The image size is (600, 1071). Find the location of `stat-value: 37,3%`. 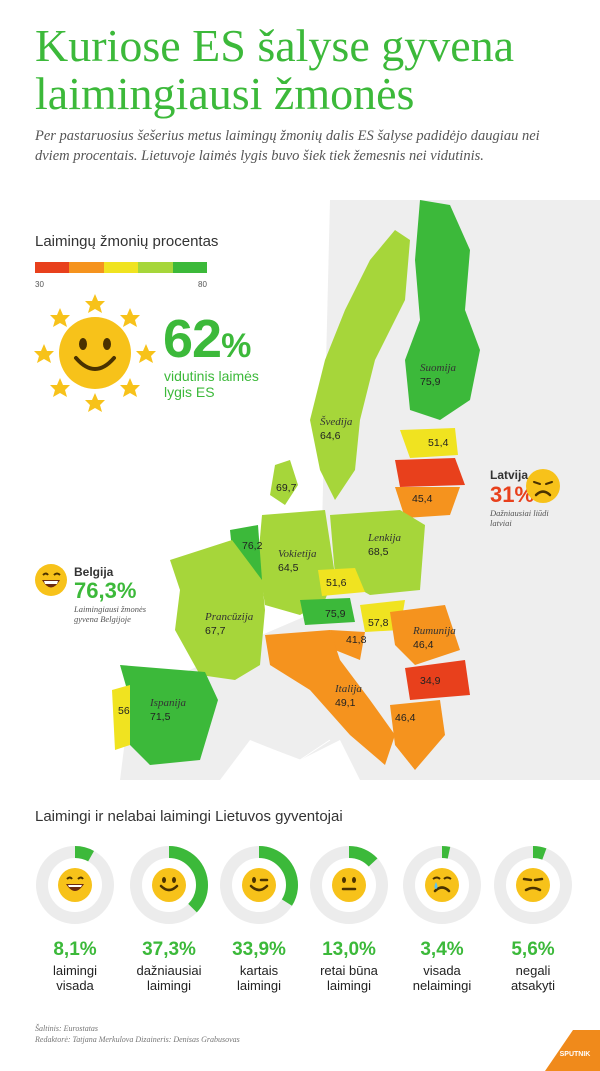

stat-value: 37,3% is located at coordinates (169, 949).